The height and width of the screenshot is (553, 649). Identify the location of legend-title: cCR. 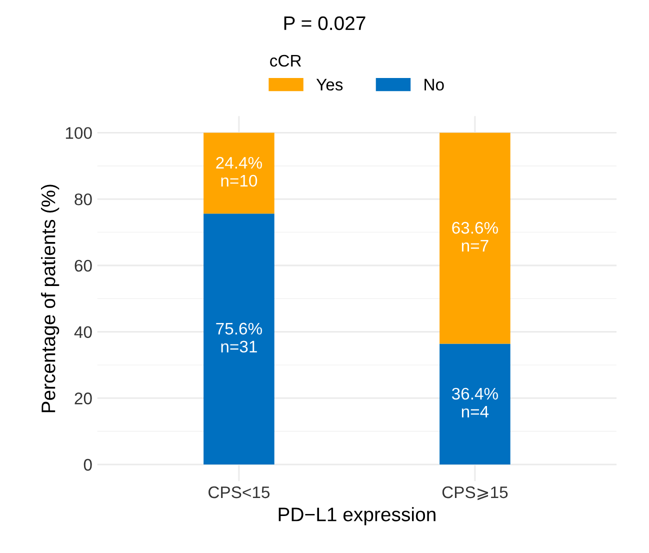
(285, 60).